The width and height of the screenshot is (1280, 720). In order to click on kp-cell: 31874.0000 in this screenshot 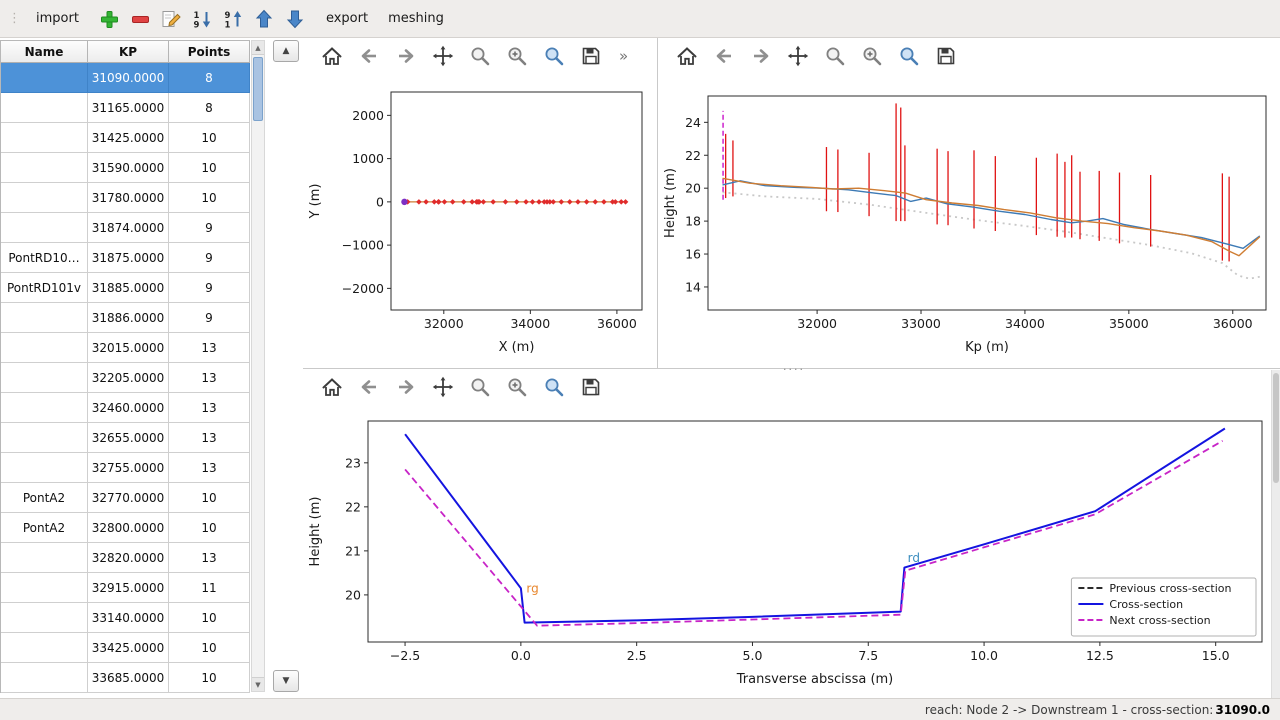, I will do `click(128, 228)`.